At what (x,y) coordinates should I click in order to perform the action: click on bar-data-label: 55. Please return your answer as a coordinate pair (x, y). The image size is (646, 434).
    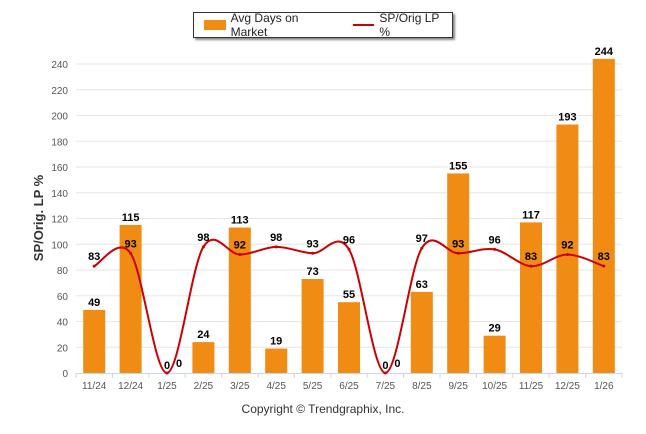
    Looking at the image, I should click on (349, 295).